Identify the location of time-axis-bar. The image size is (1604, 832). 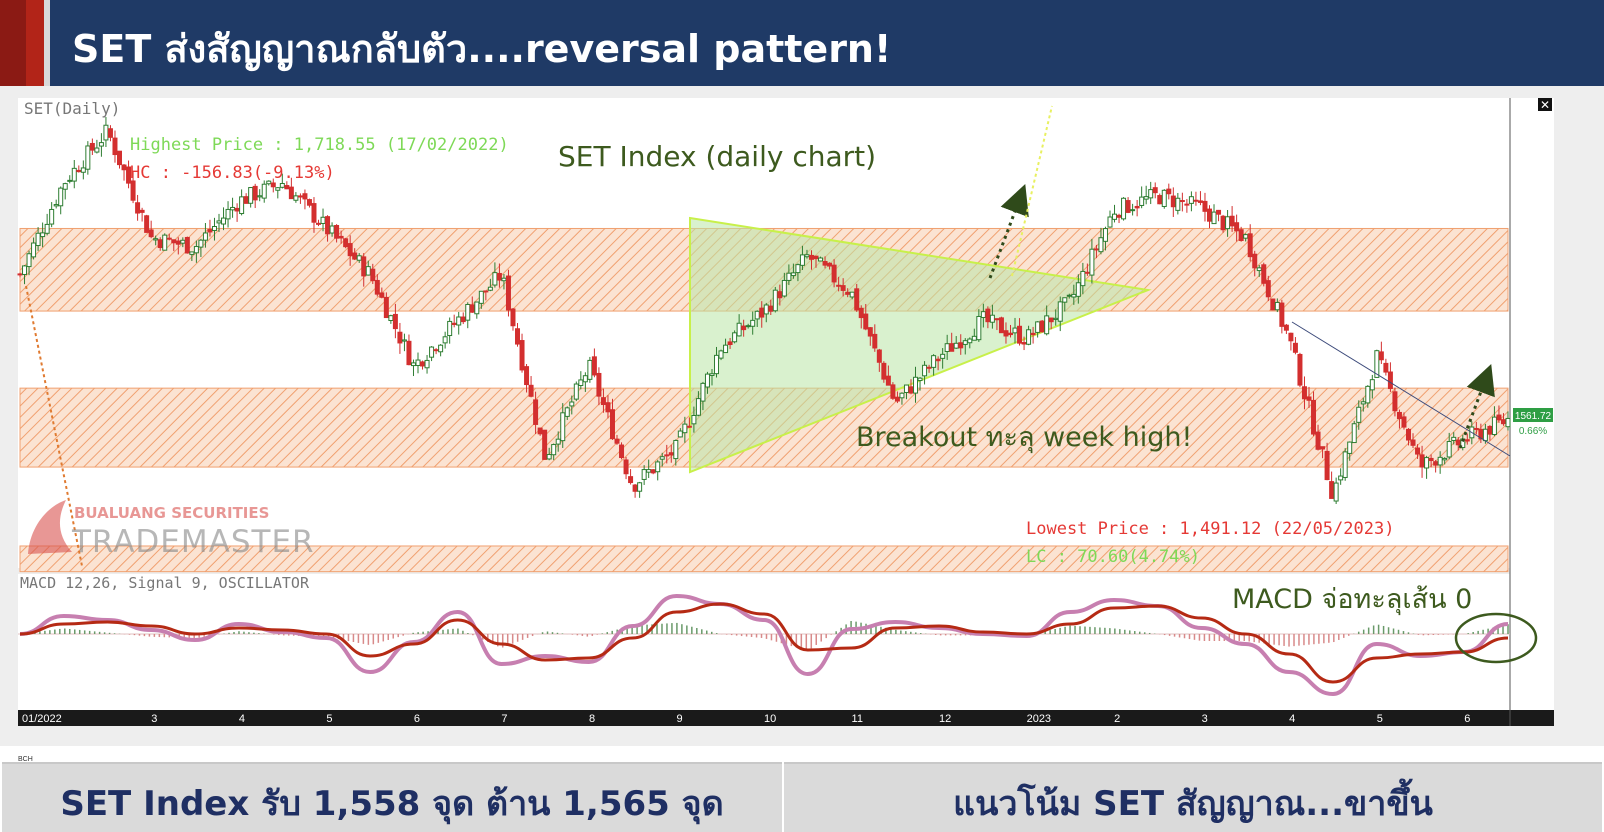
(786, 718).